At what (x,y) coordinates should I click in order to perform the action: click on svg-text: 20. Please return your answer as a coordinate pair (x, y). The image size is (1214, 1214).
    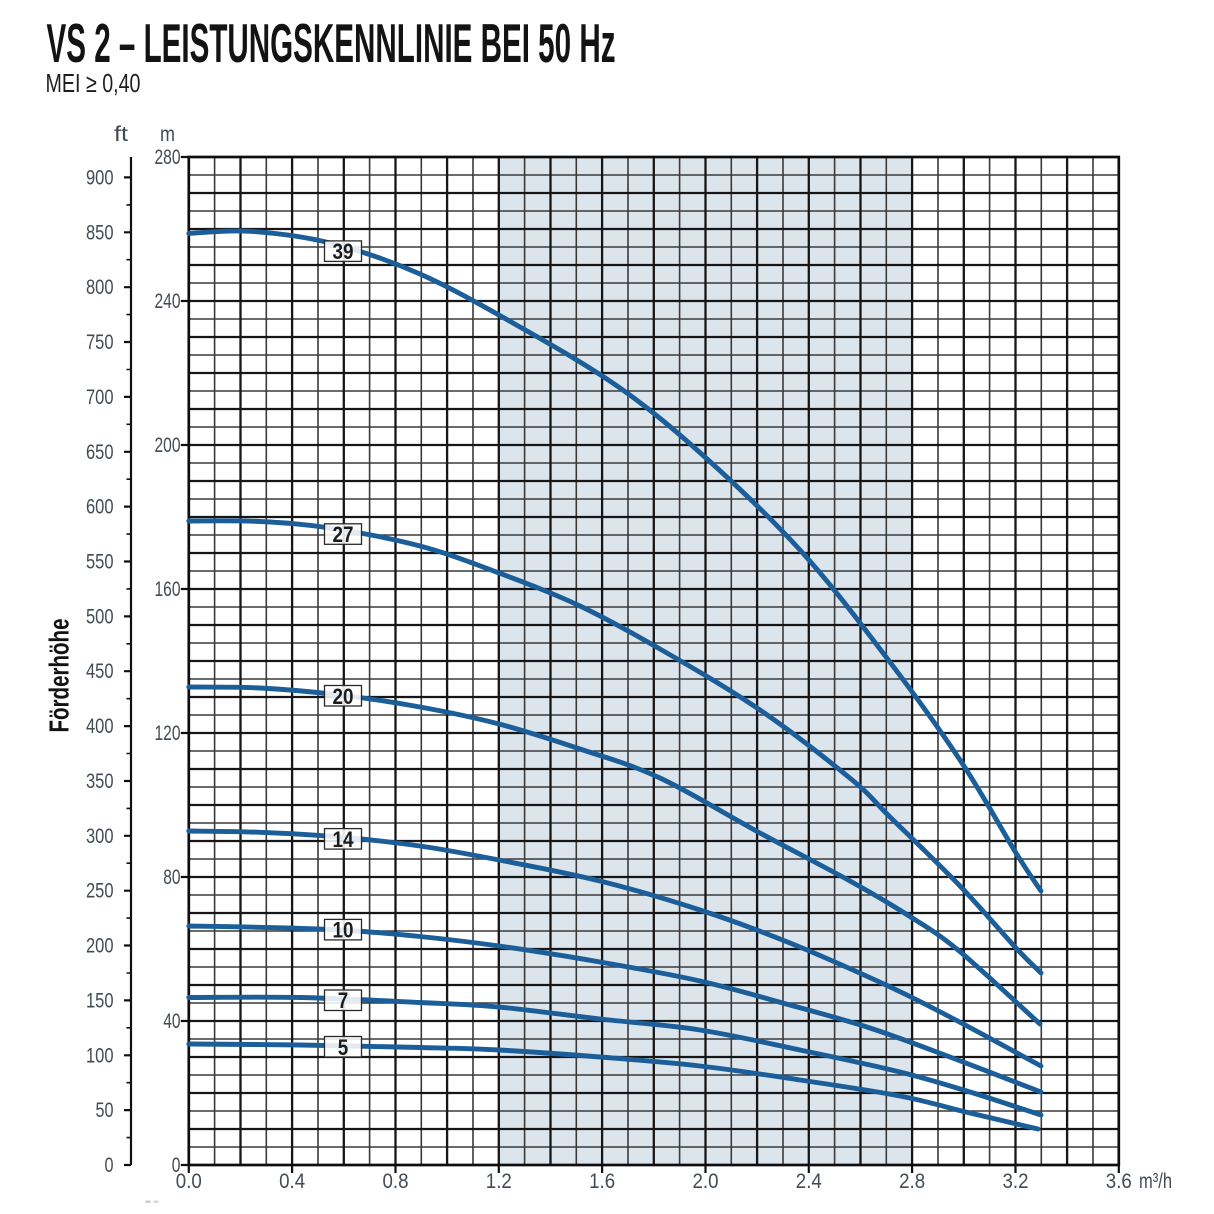
    Looking at the image, I should click on (343, 696).